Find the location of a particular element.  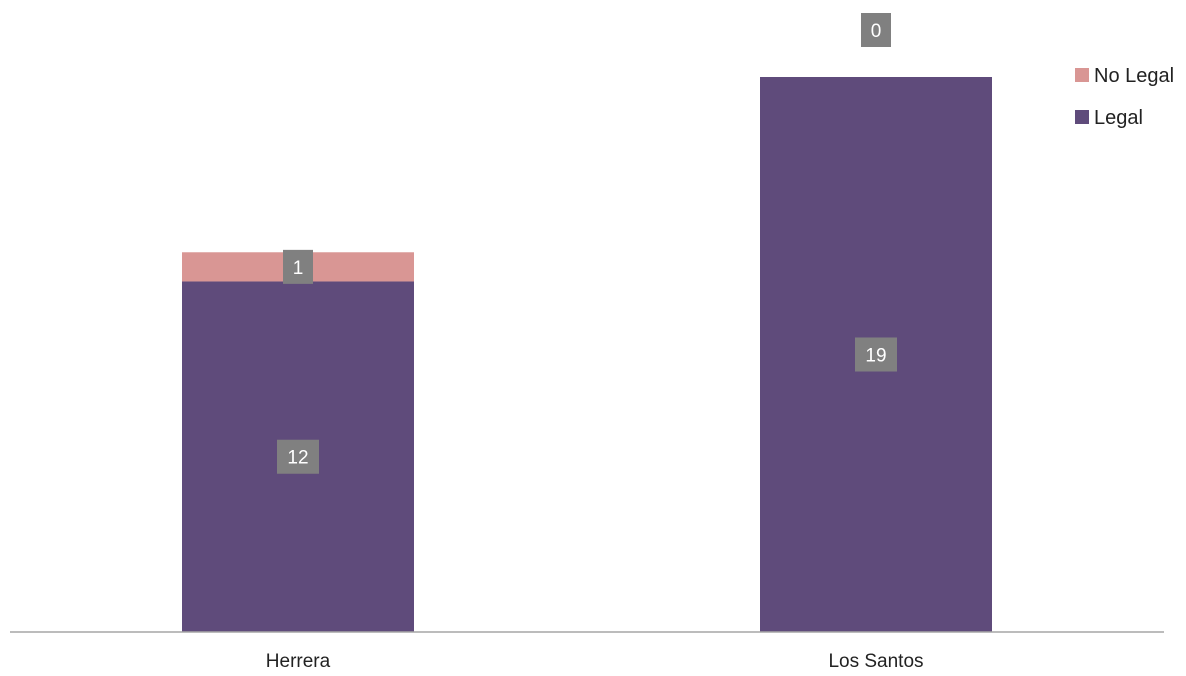

legend-item-no-legal: No Legal is located at coordinates (1124, 76).